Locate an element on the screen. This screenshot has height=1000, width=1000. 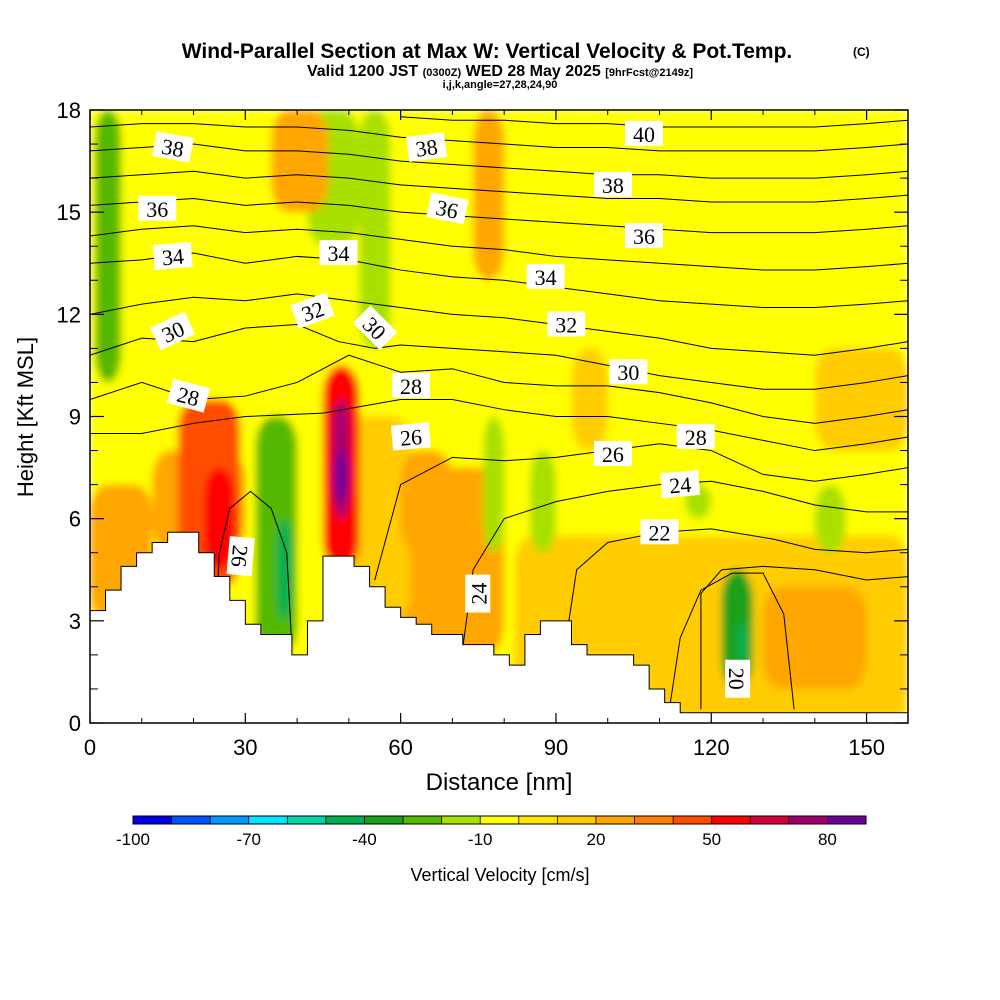
contour-label: 40 is located at coordinates (643, 133).